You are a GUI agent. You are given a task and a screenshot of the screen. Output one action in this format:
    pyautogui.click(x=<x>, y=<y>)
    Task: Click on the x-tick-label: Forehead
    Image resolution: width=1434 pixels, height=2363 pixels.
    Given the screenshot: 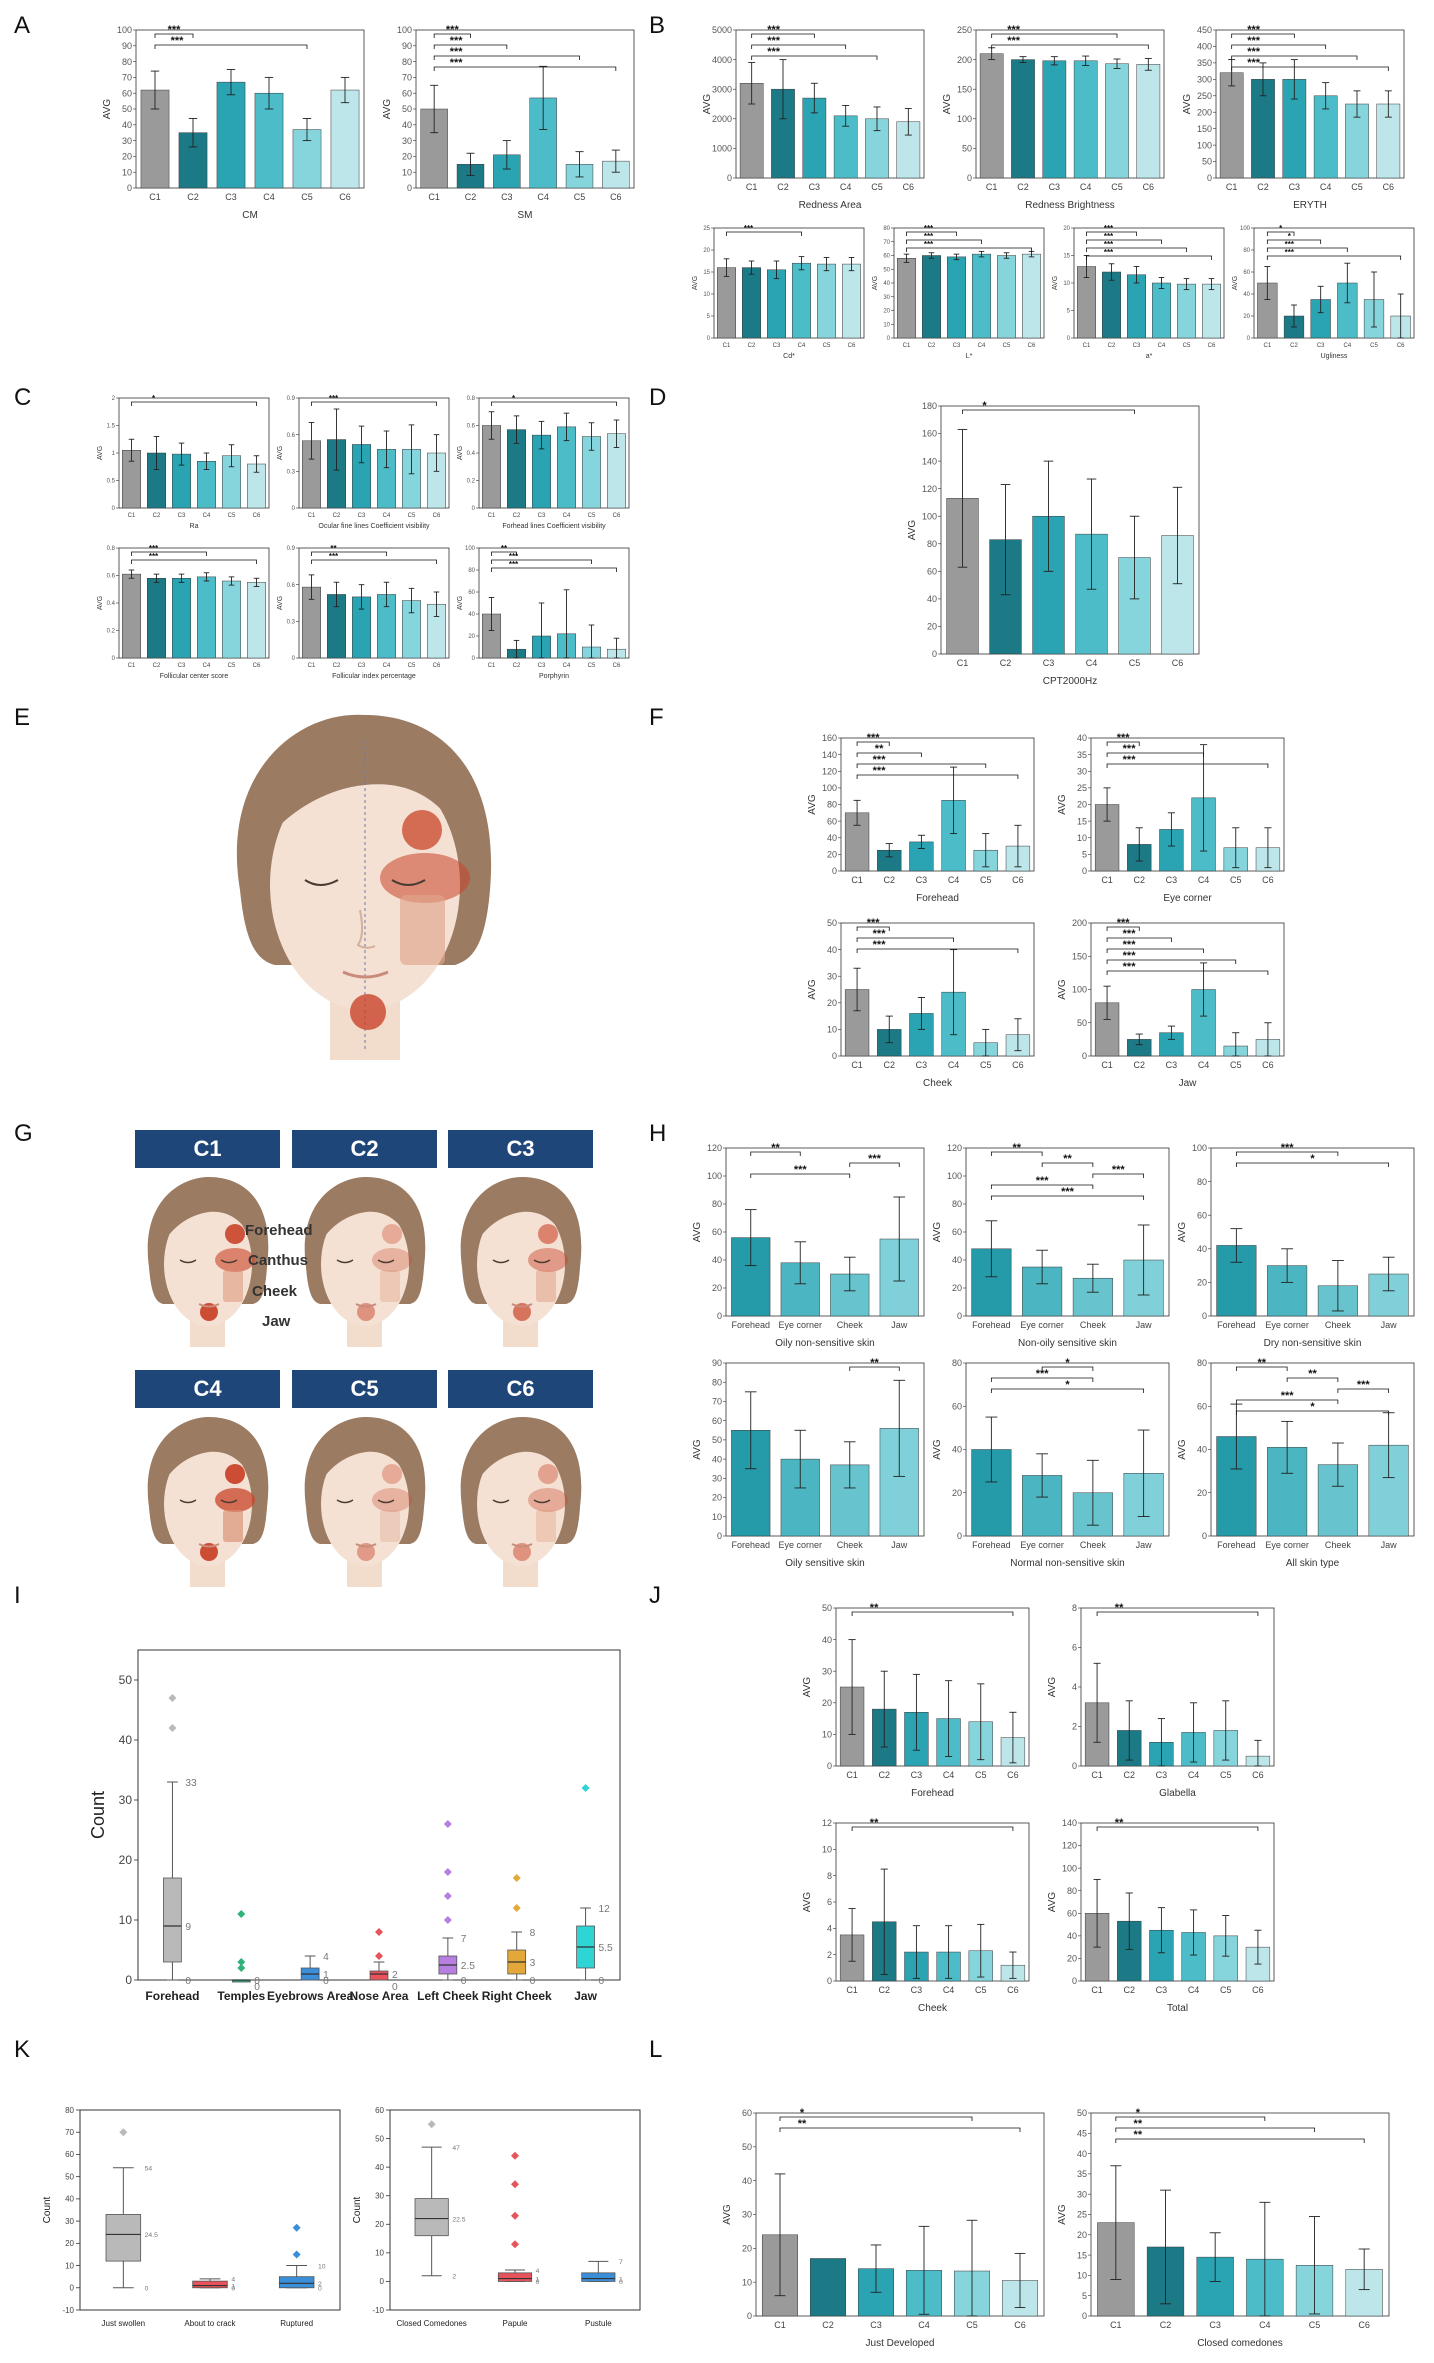 What is the action you would take?
    pyautogui.click(x=750, y=1545)
    